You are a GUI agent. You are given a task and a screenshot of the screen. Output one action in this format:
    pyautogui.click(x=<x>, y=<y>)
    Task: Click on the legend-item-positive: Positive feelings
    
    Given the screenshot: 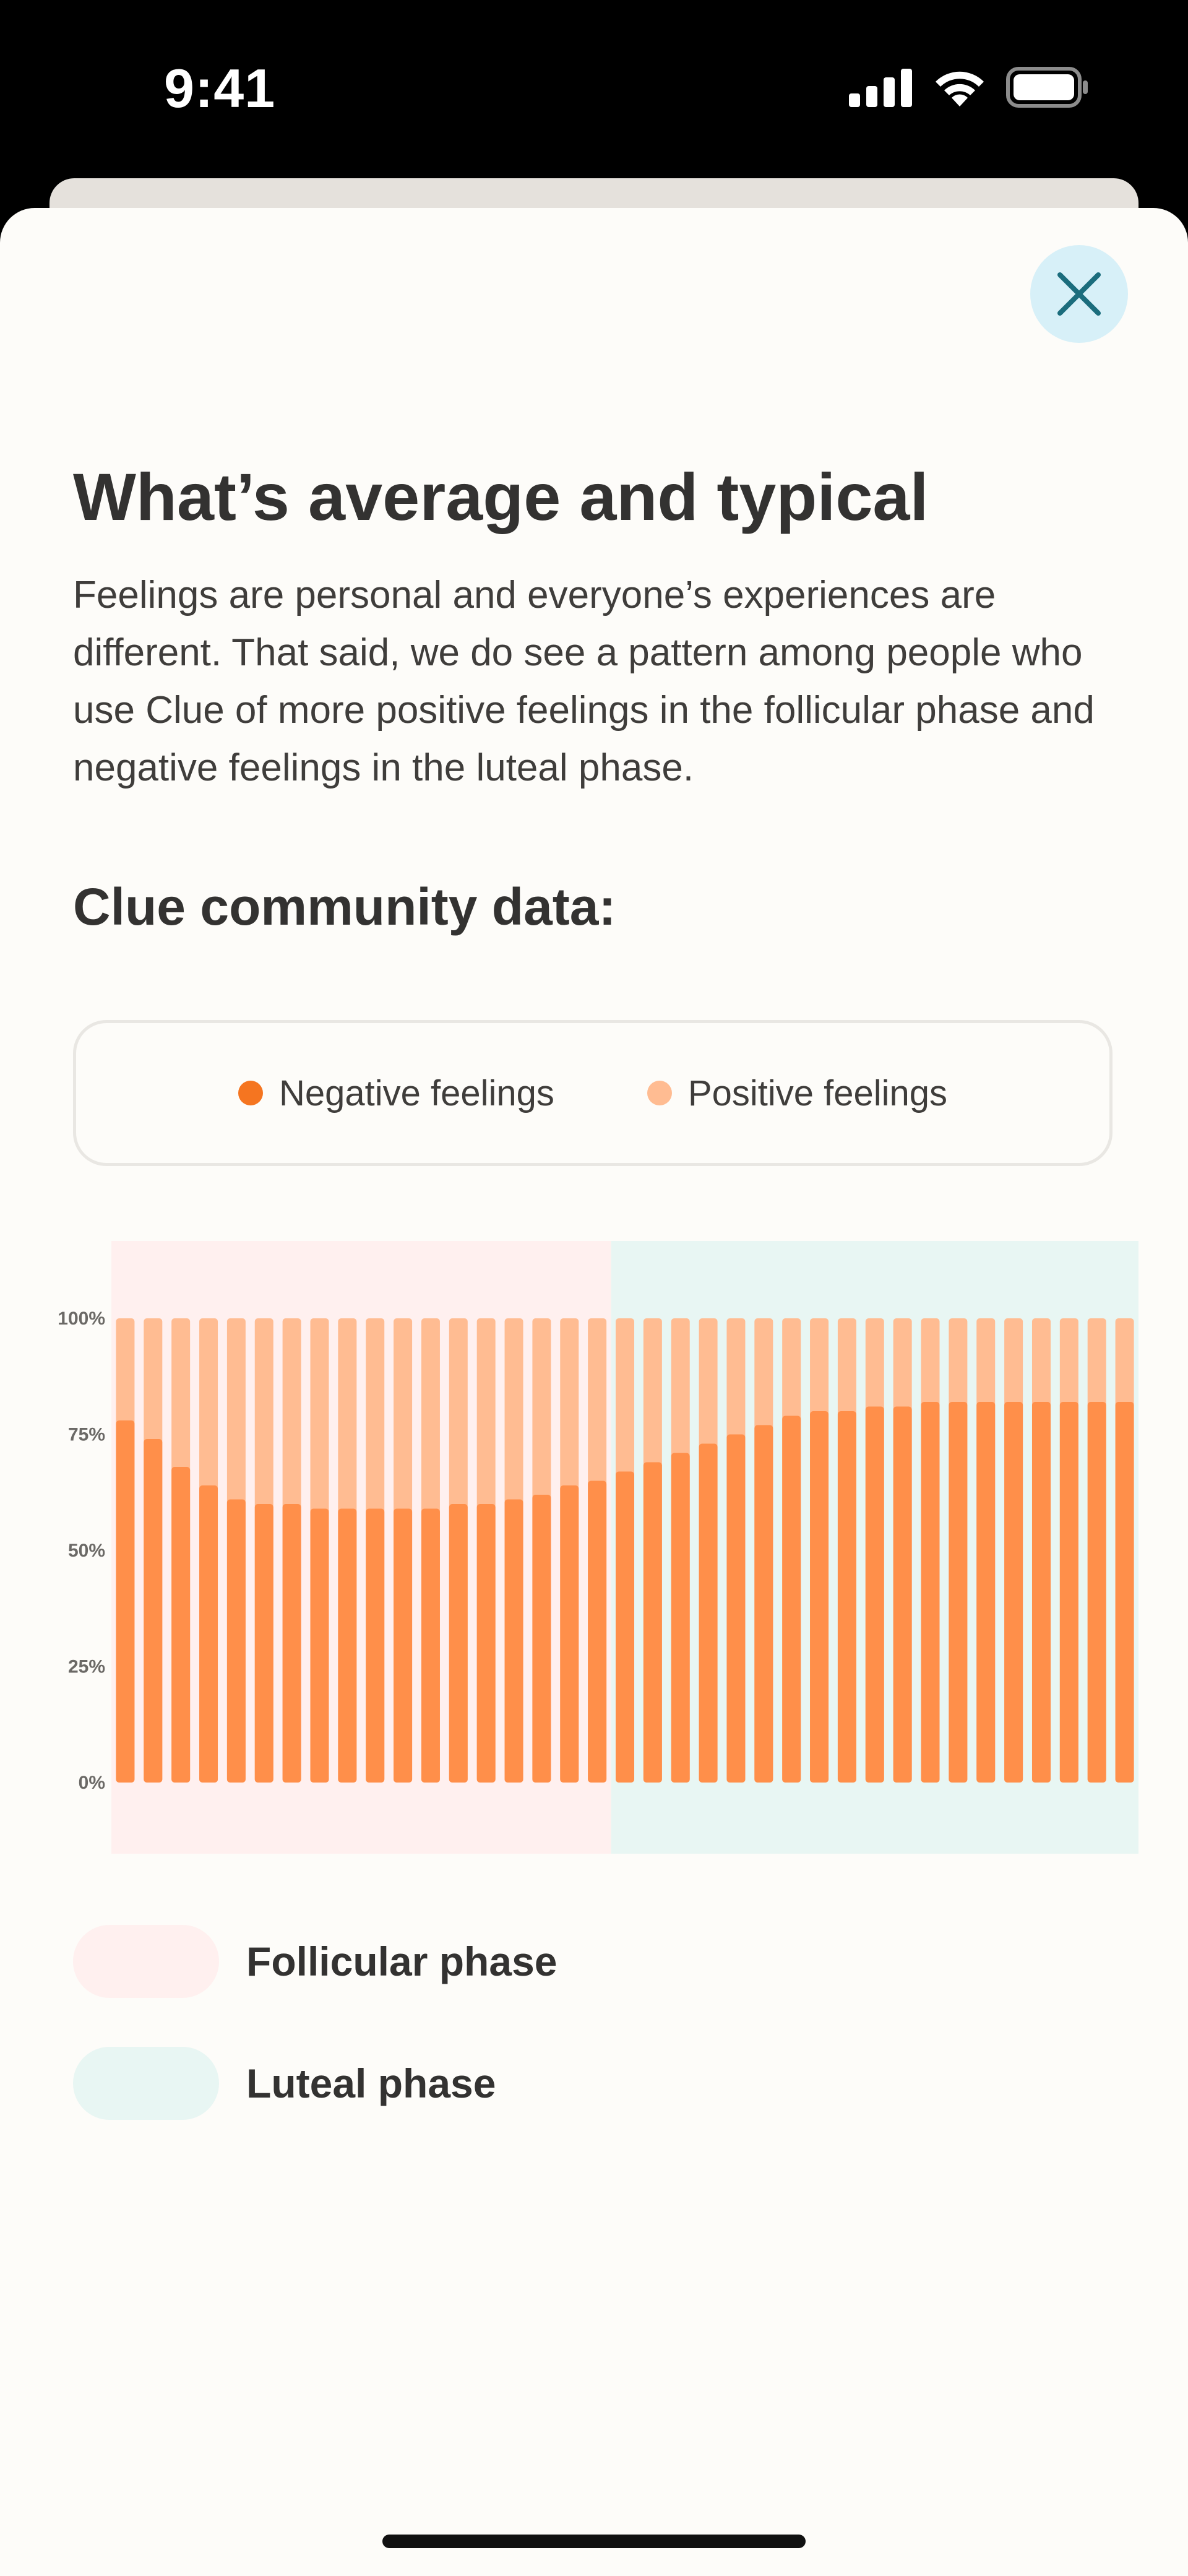 What is the action you would take?
    pyautogui.click(x=797, y=1093)
    